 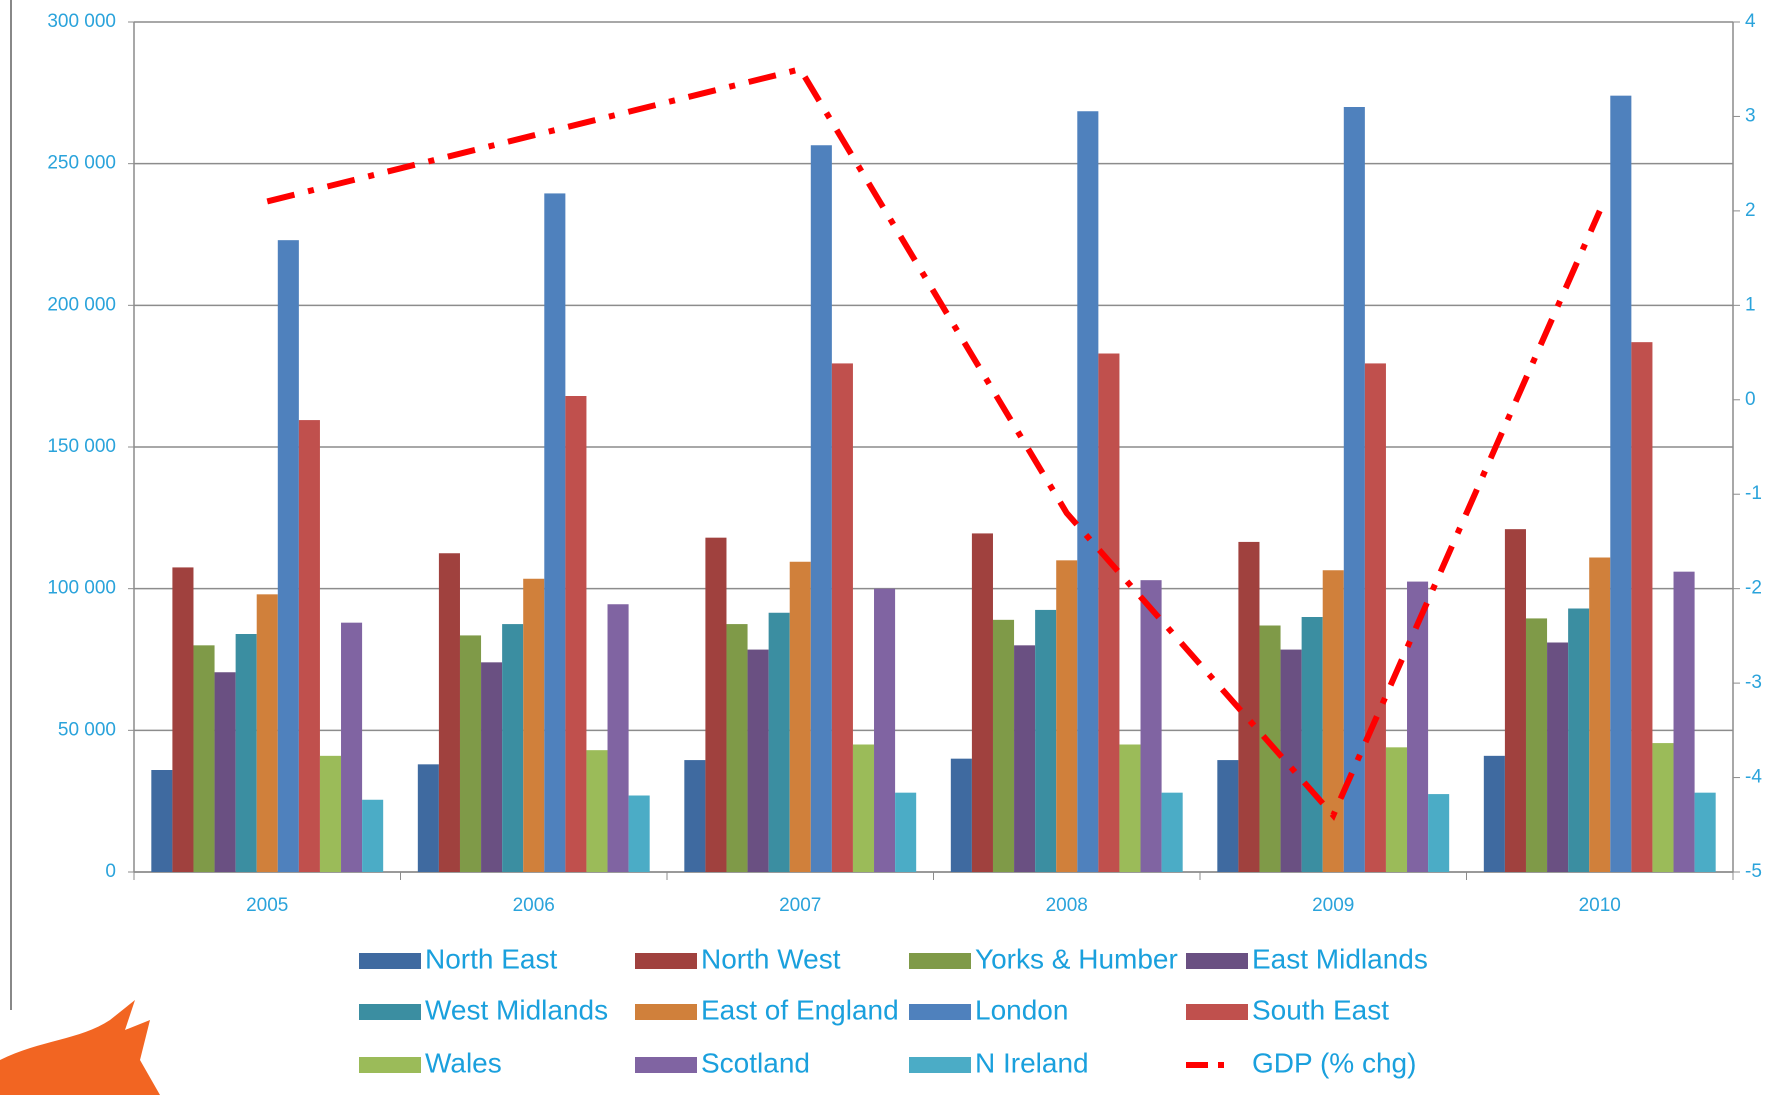 I want to click on y-tick-label: 200 000, so click(x=81, y=304).